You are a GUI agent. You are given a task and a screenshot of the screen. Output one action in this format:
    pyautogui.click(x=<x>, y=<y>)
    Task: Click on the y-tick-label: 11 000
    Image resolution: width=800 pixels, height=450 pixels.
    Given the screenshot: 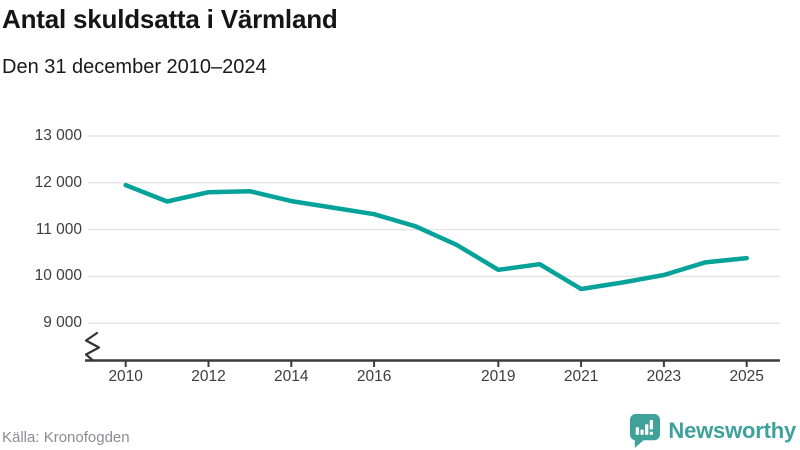 What is the action you would take?
    pyautogui.click(x=58, y=229)
    